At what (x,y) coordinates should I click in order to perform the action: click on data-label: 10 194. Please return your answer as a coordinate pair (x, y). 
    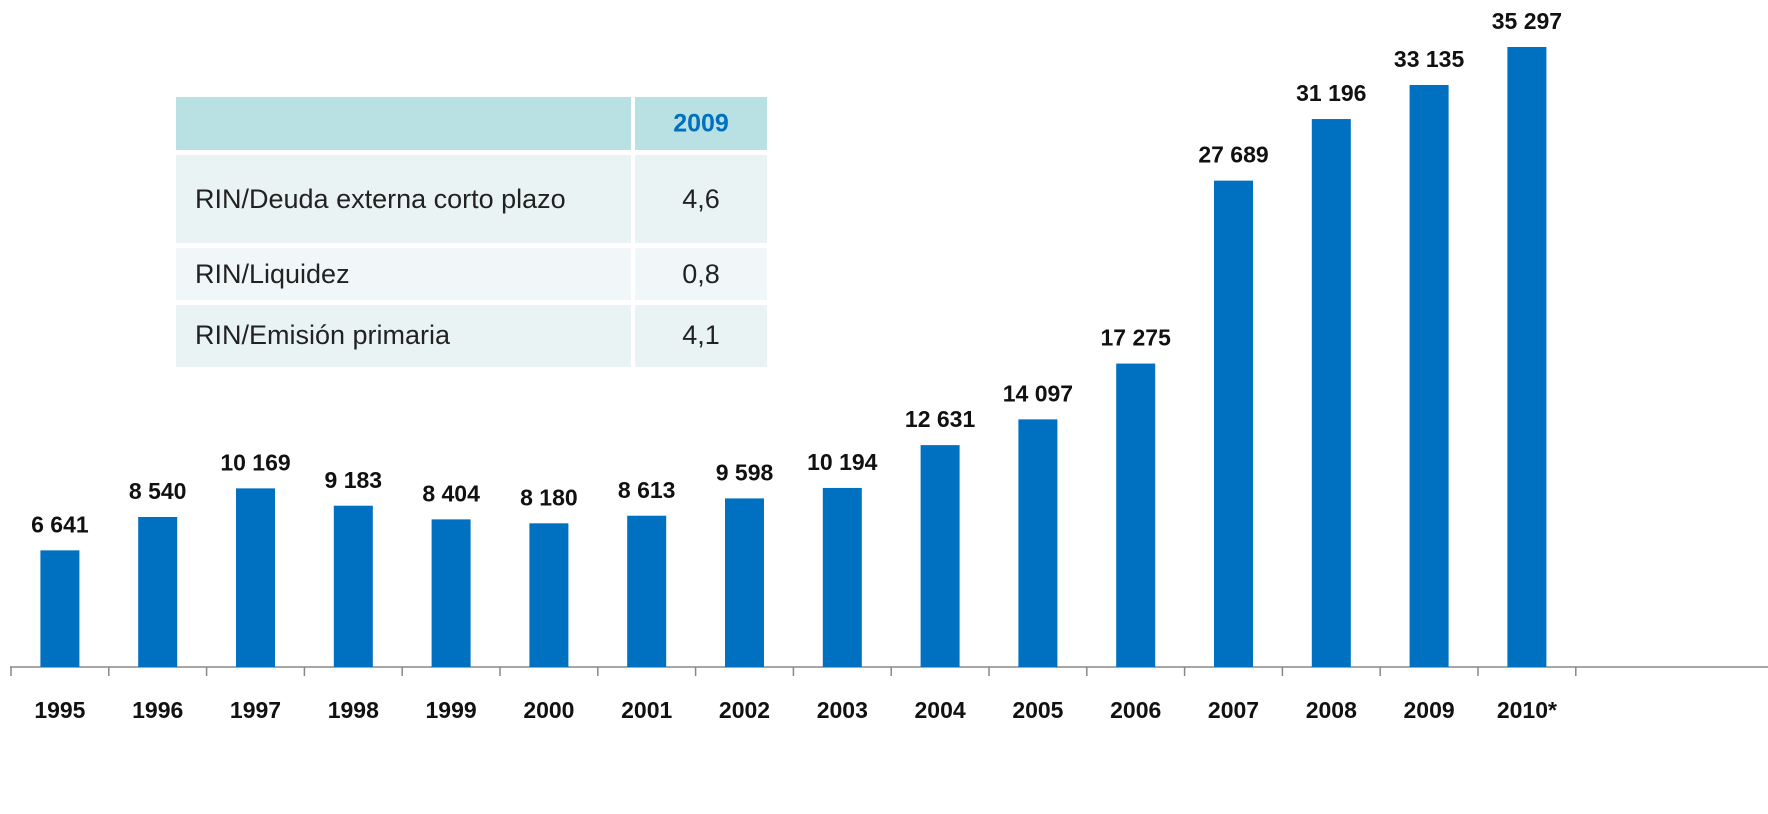
    Looking at the image, I should click on (842, 462).